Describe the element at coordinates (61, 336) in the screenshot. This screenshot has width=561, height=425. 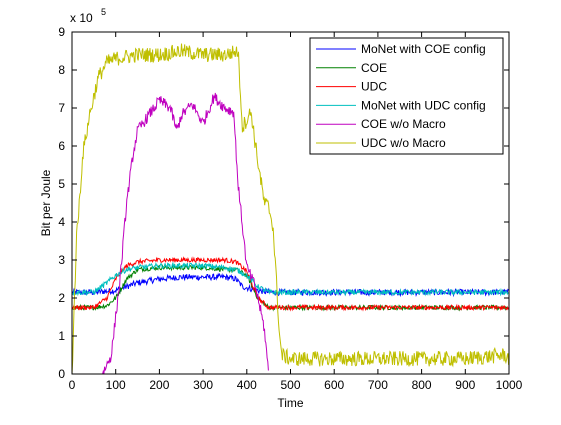
I see `y-tick-label: 1` at that location.